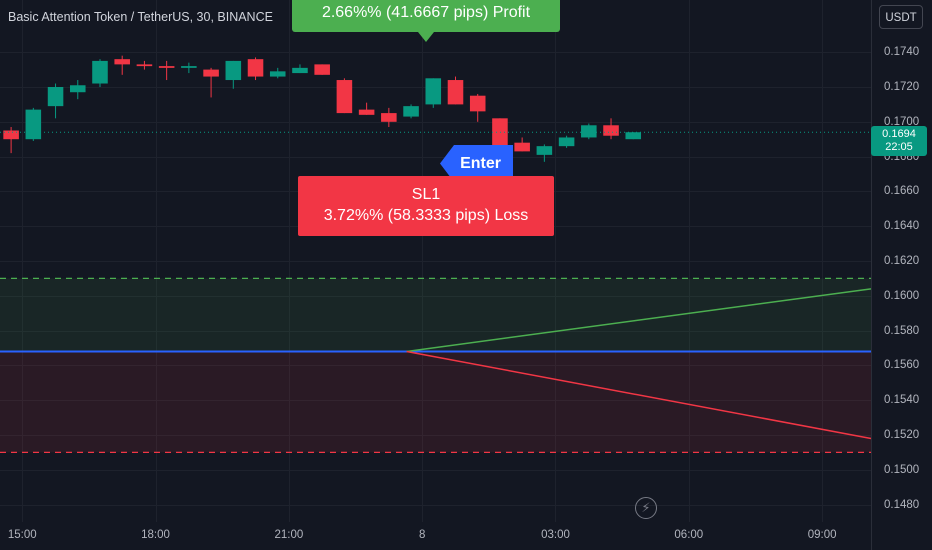  Describe the element at coordinates (639, 395) in the screenshot. I see `loss-projection-line` at that location.